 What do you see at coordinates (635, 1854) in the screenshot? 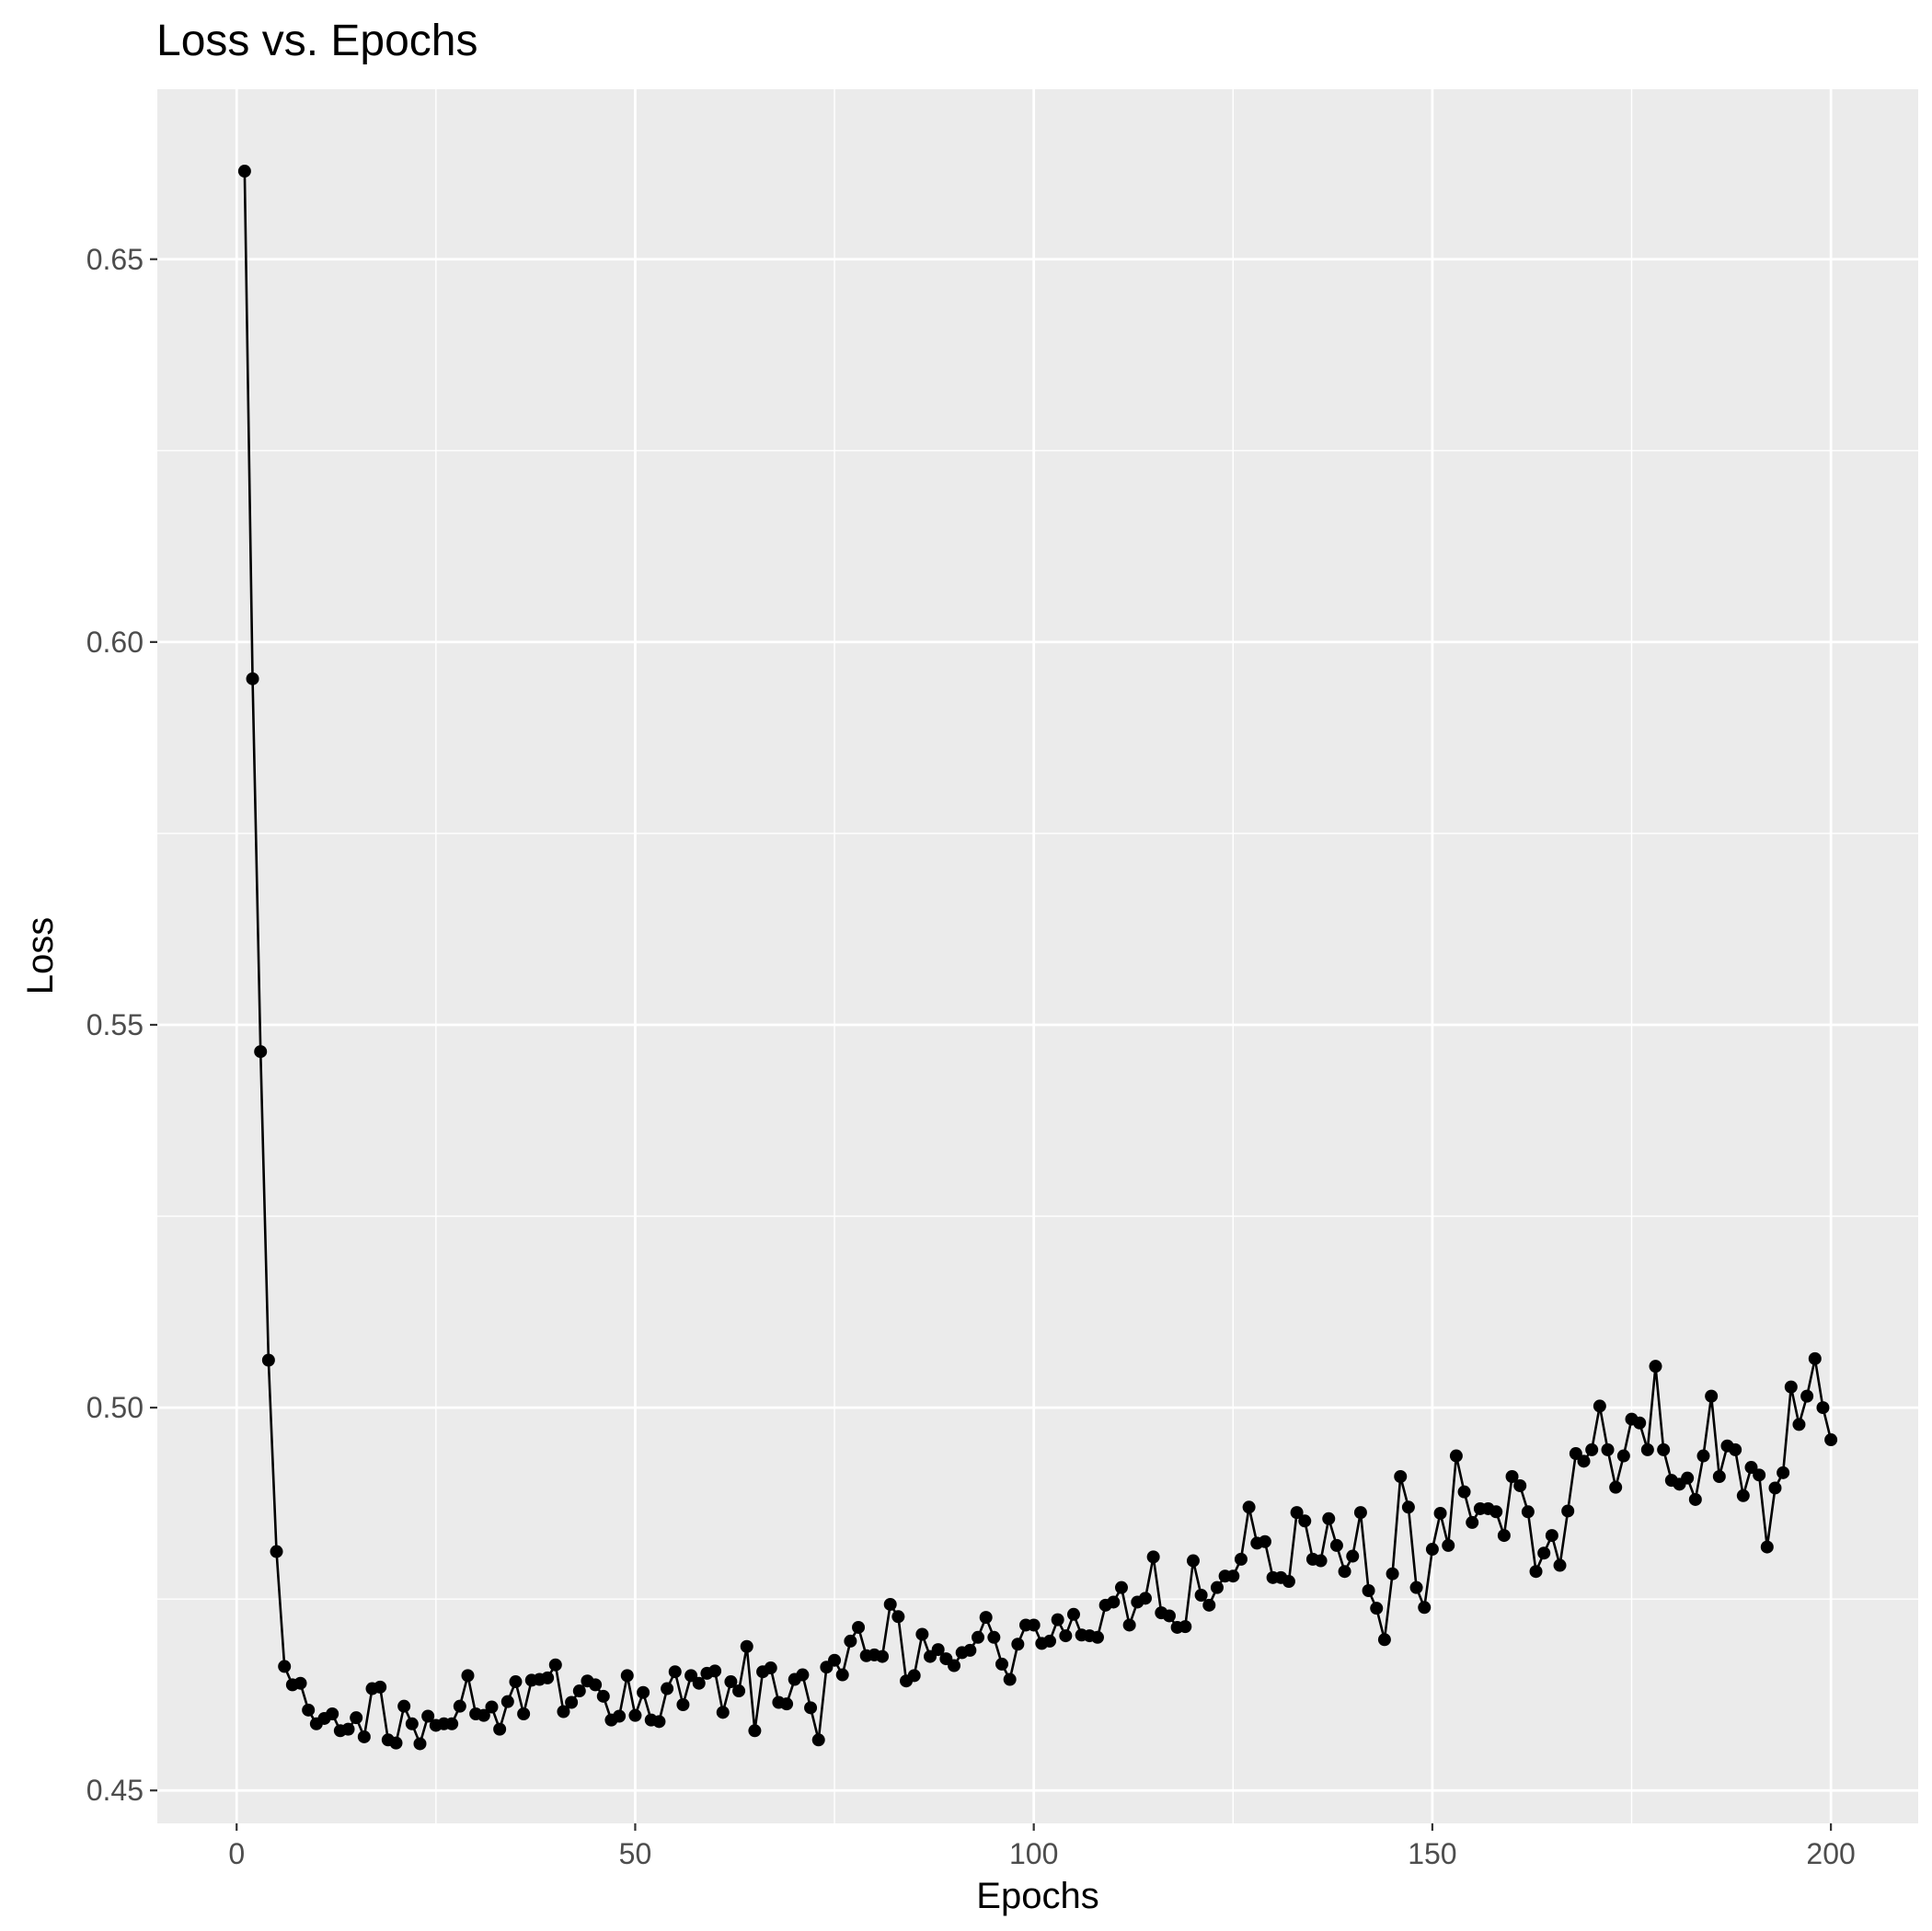
I see `x-tick-label-1: 50` at bounding box center [635, 1854].